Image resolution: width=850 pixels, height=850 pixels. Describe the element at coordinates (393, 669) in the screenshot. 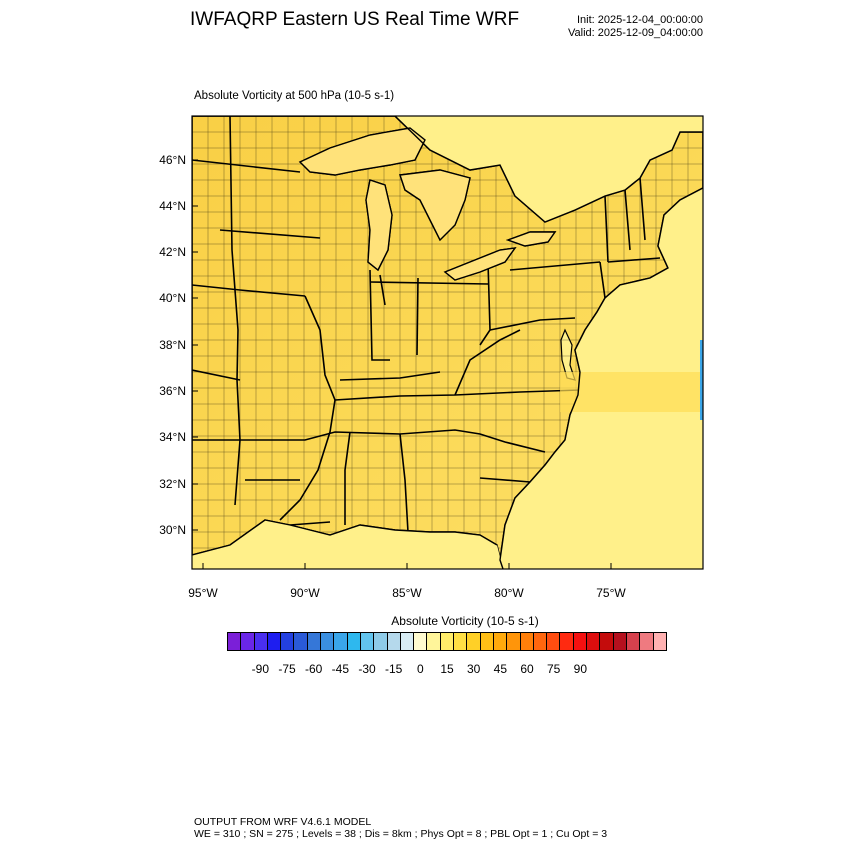

I see `colorbar-label: -15` at that location.